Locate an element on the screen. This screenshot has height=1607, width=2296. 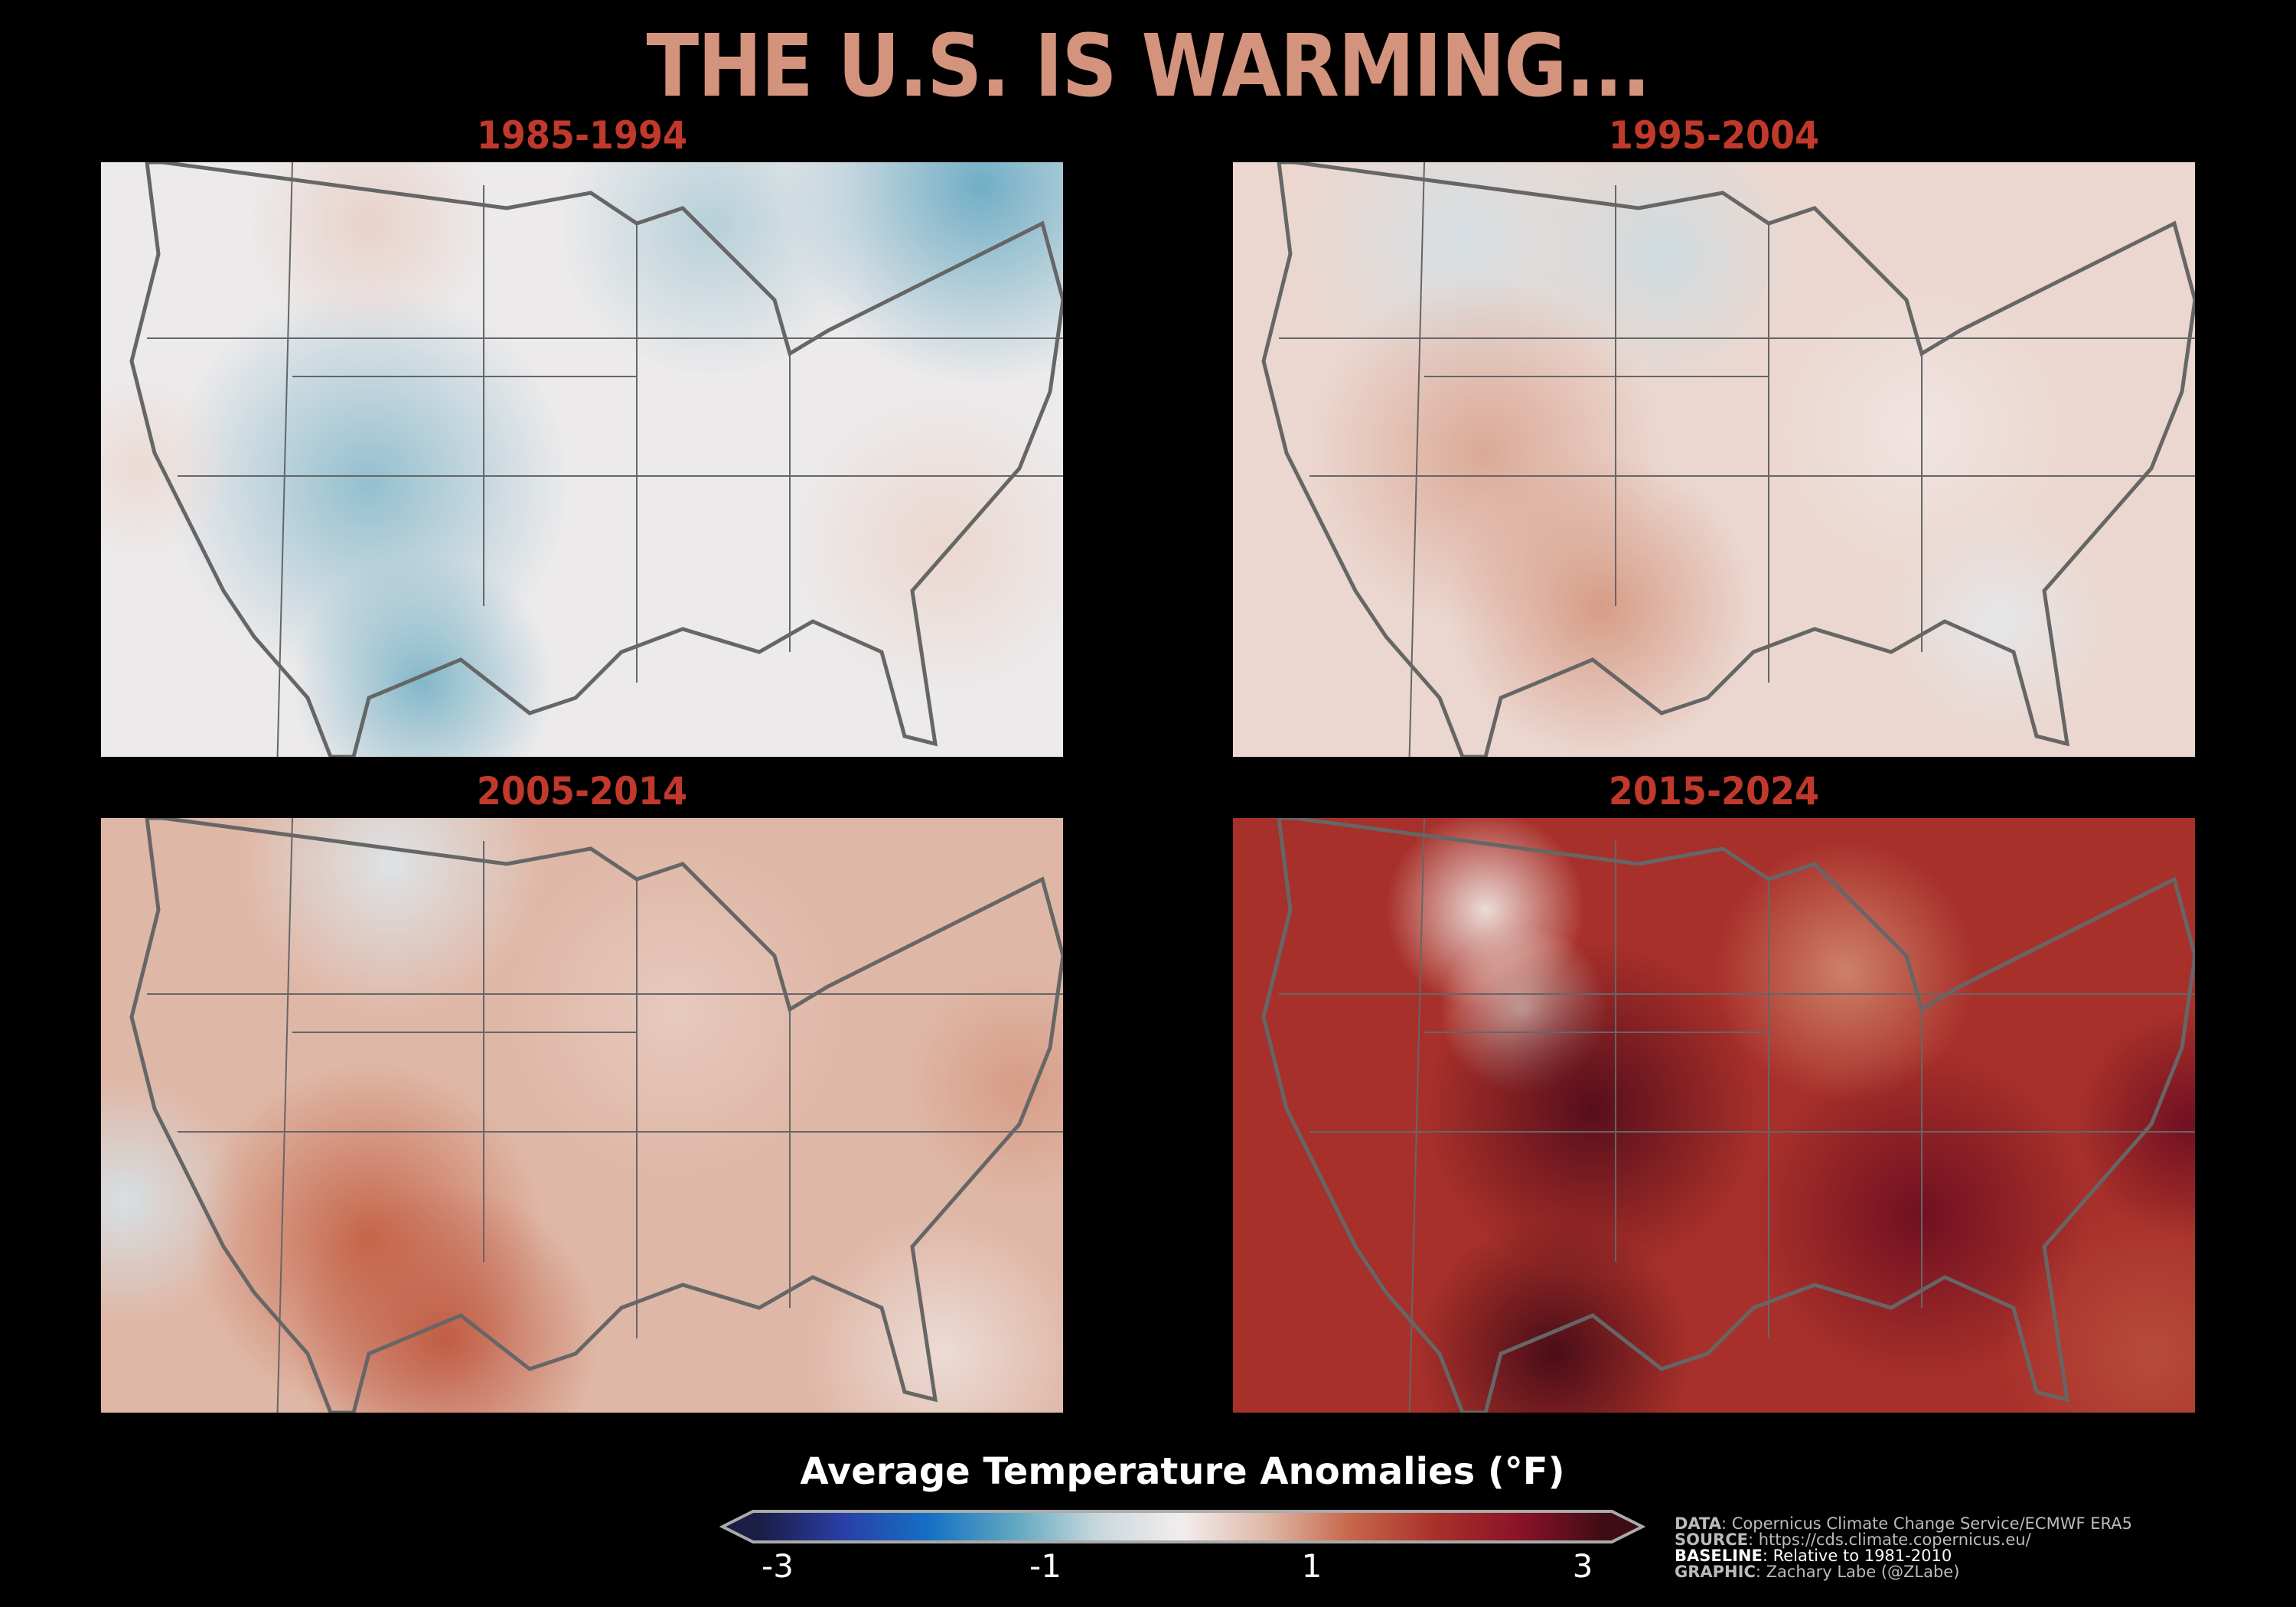
colorbar-bar is located at coordinates (1182, 1526).